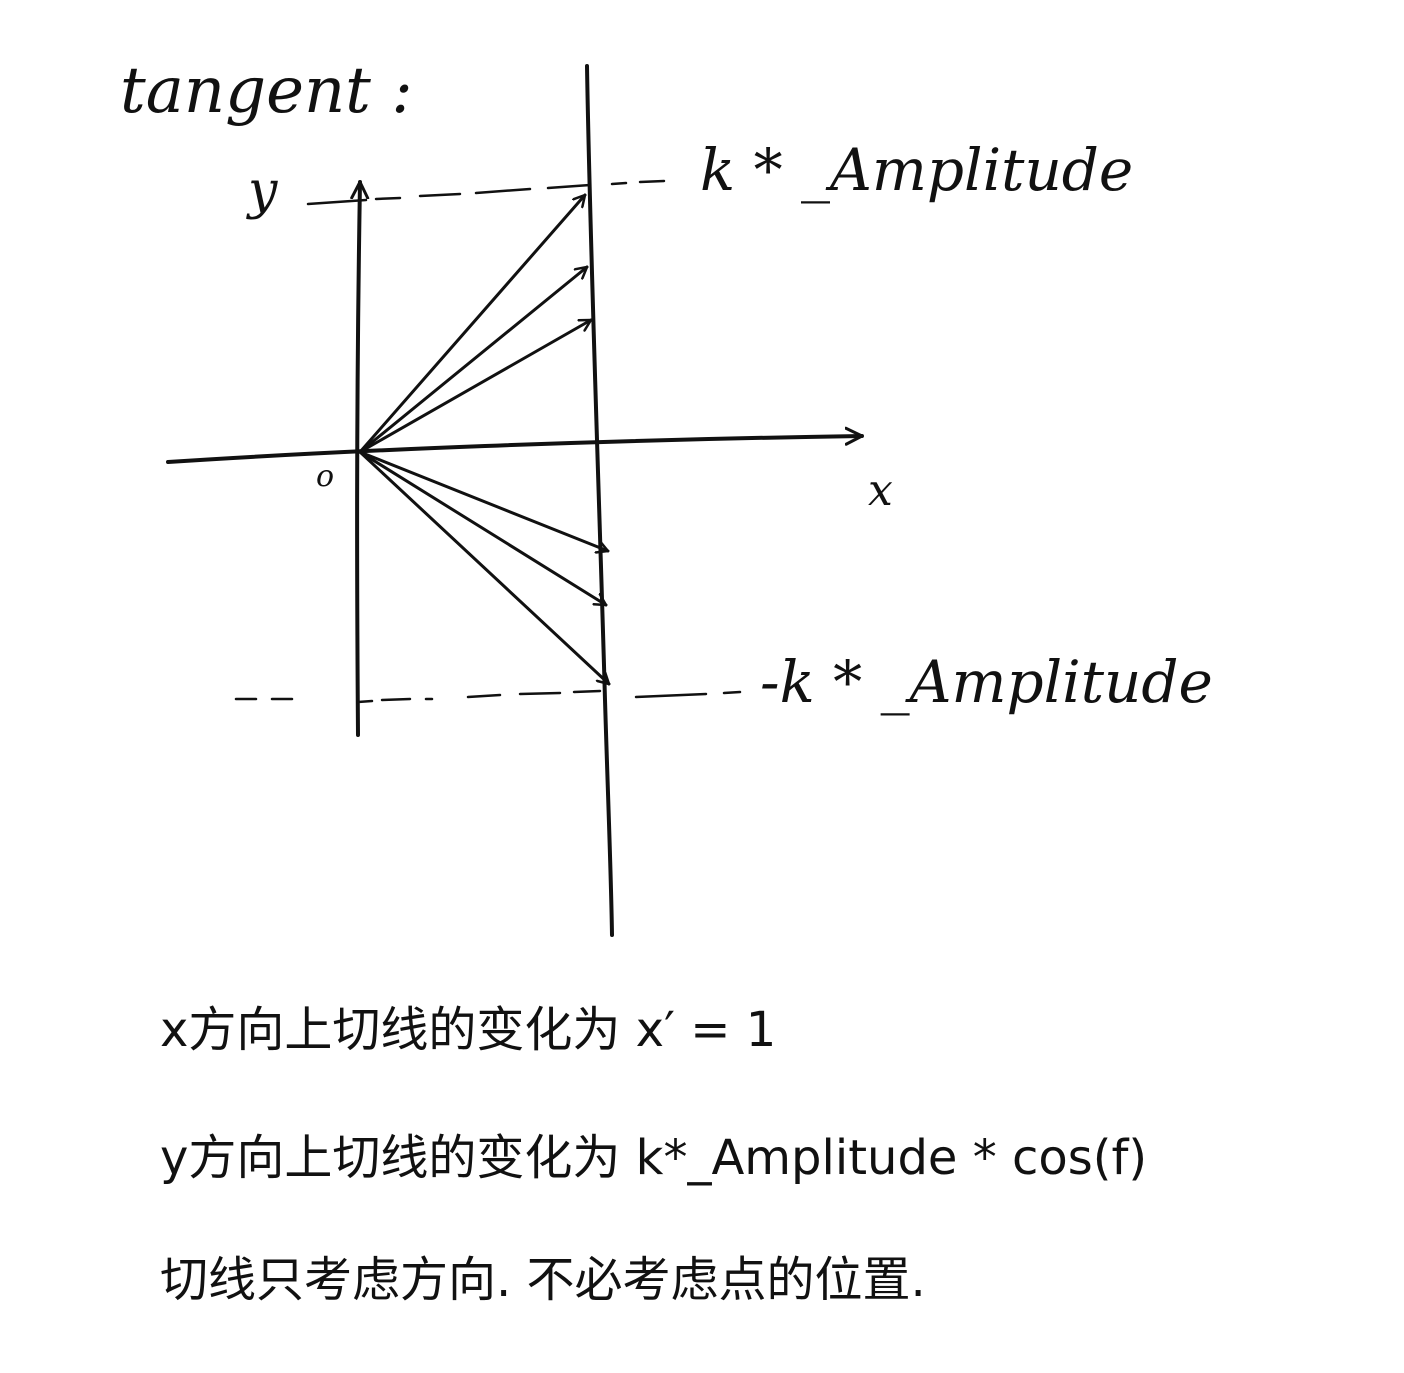 Image resolution: width=1404 pixels, height=1373 pixels. I want to click on bottom-level-dashed-line, so click(488, 696).